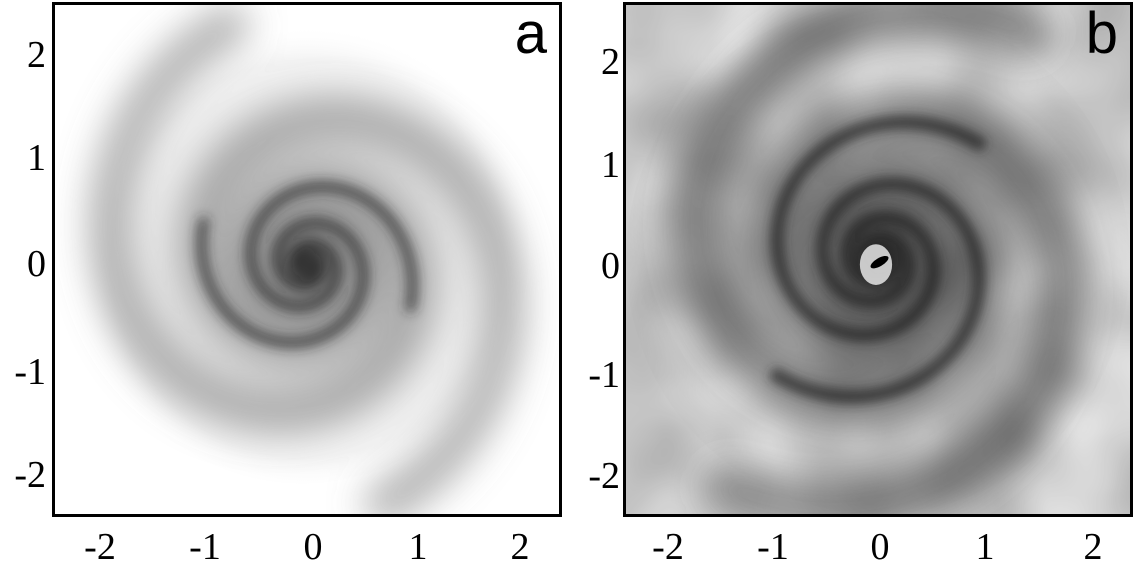 Image resolution: width=1138 pixels, height=577 pixels. What do you see at coordinates (610, 165) in the screenshot?
I see `ytick-b-1: 1` at bounding box center [610, 165].